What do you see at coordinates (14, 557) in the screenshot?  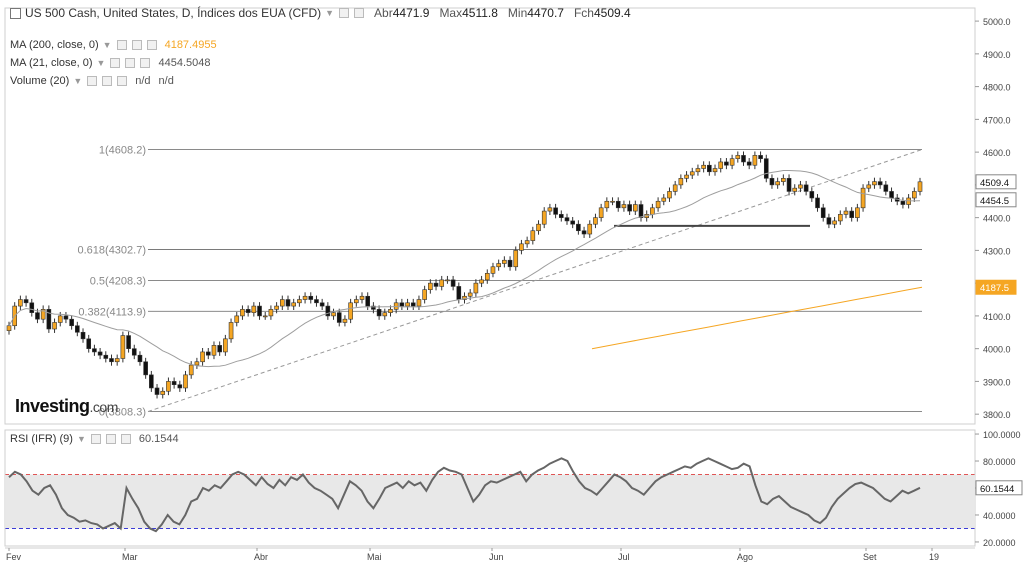 I see `x-tick-label: Fev` at bounding box center [14, 557].